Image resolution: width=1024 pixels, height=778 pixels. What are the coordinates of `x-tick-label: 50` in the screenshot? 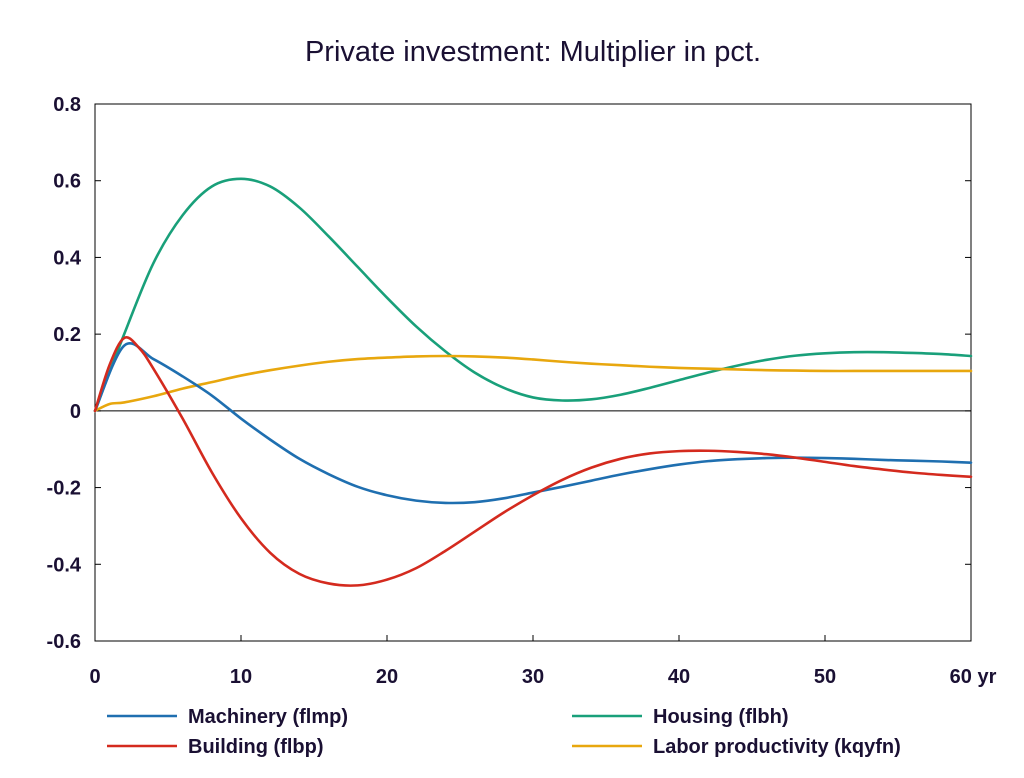 It's located at (825, 677).